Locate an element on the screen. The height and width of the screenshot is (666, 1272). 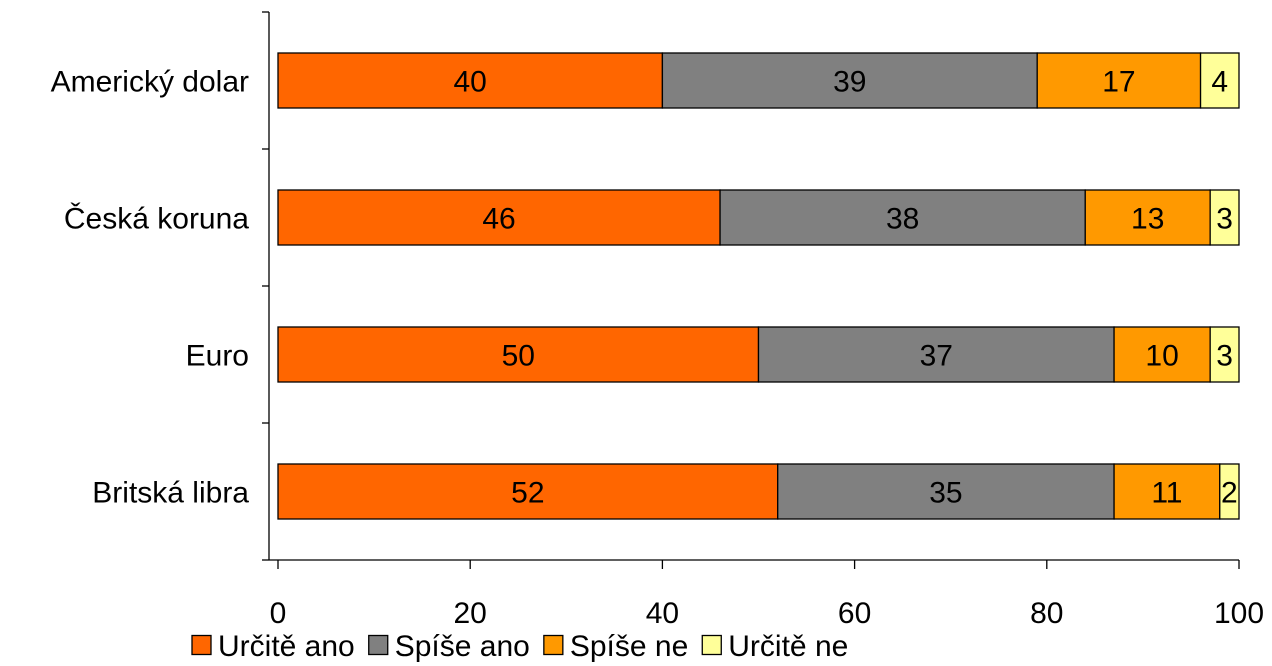
data-label: 50 is located at coordinates (518, 355).